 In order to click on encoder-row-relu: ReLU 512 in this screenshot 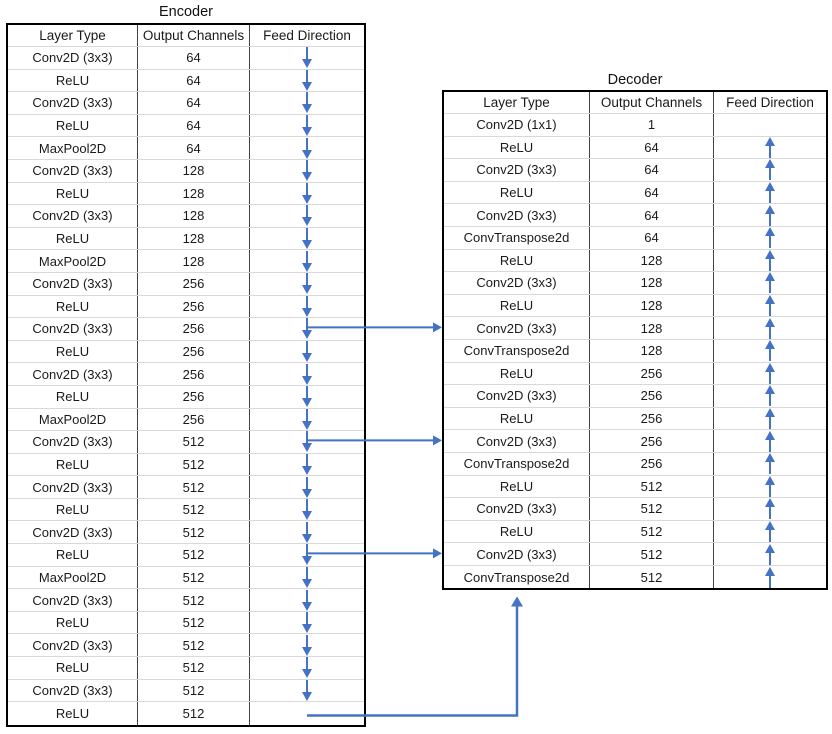, I will do `click(186, 510)`.